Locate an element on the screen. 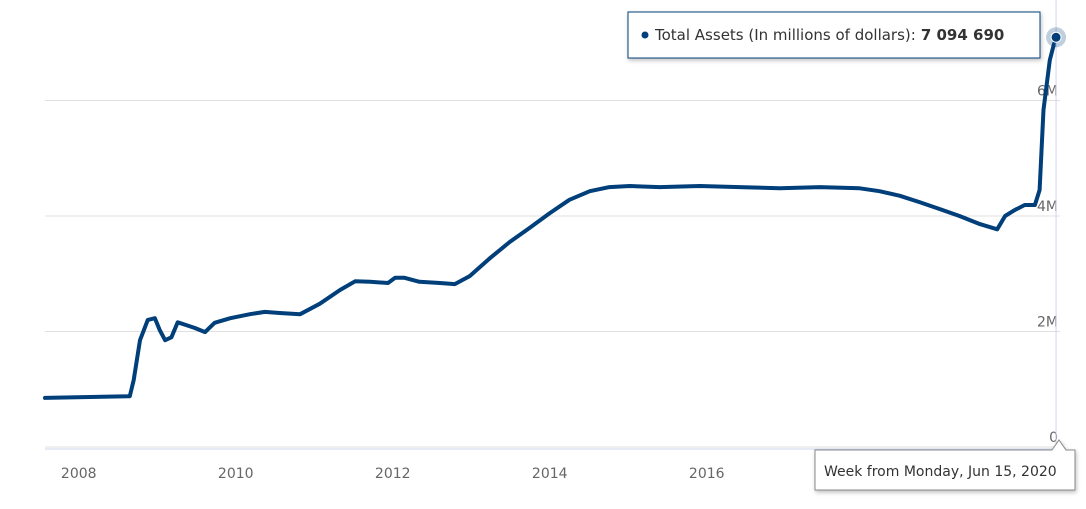 The height and width of the screenshot is (509, 1086). x-tooltip-text: Week from Monday, Jun 15, 2020 is located at coordinates (940, 472).